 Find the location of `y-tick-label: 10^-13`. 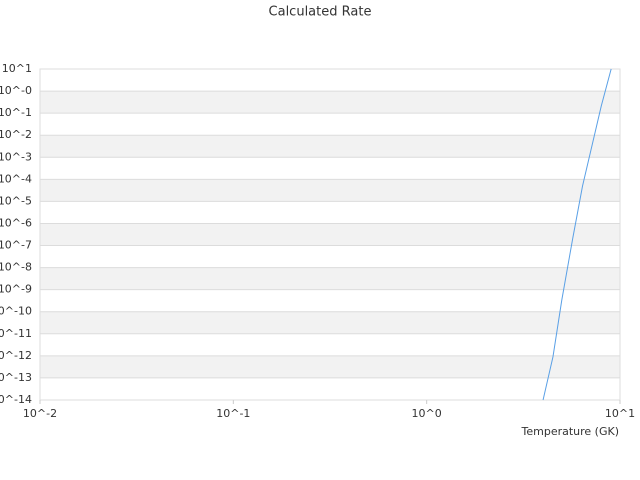

y-tick-label: 10^-13 is located at coordinates (16, 377).